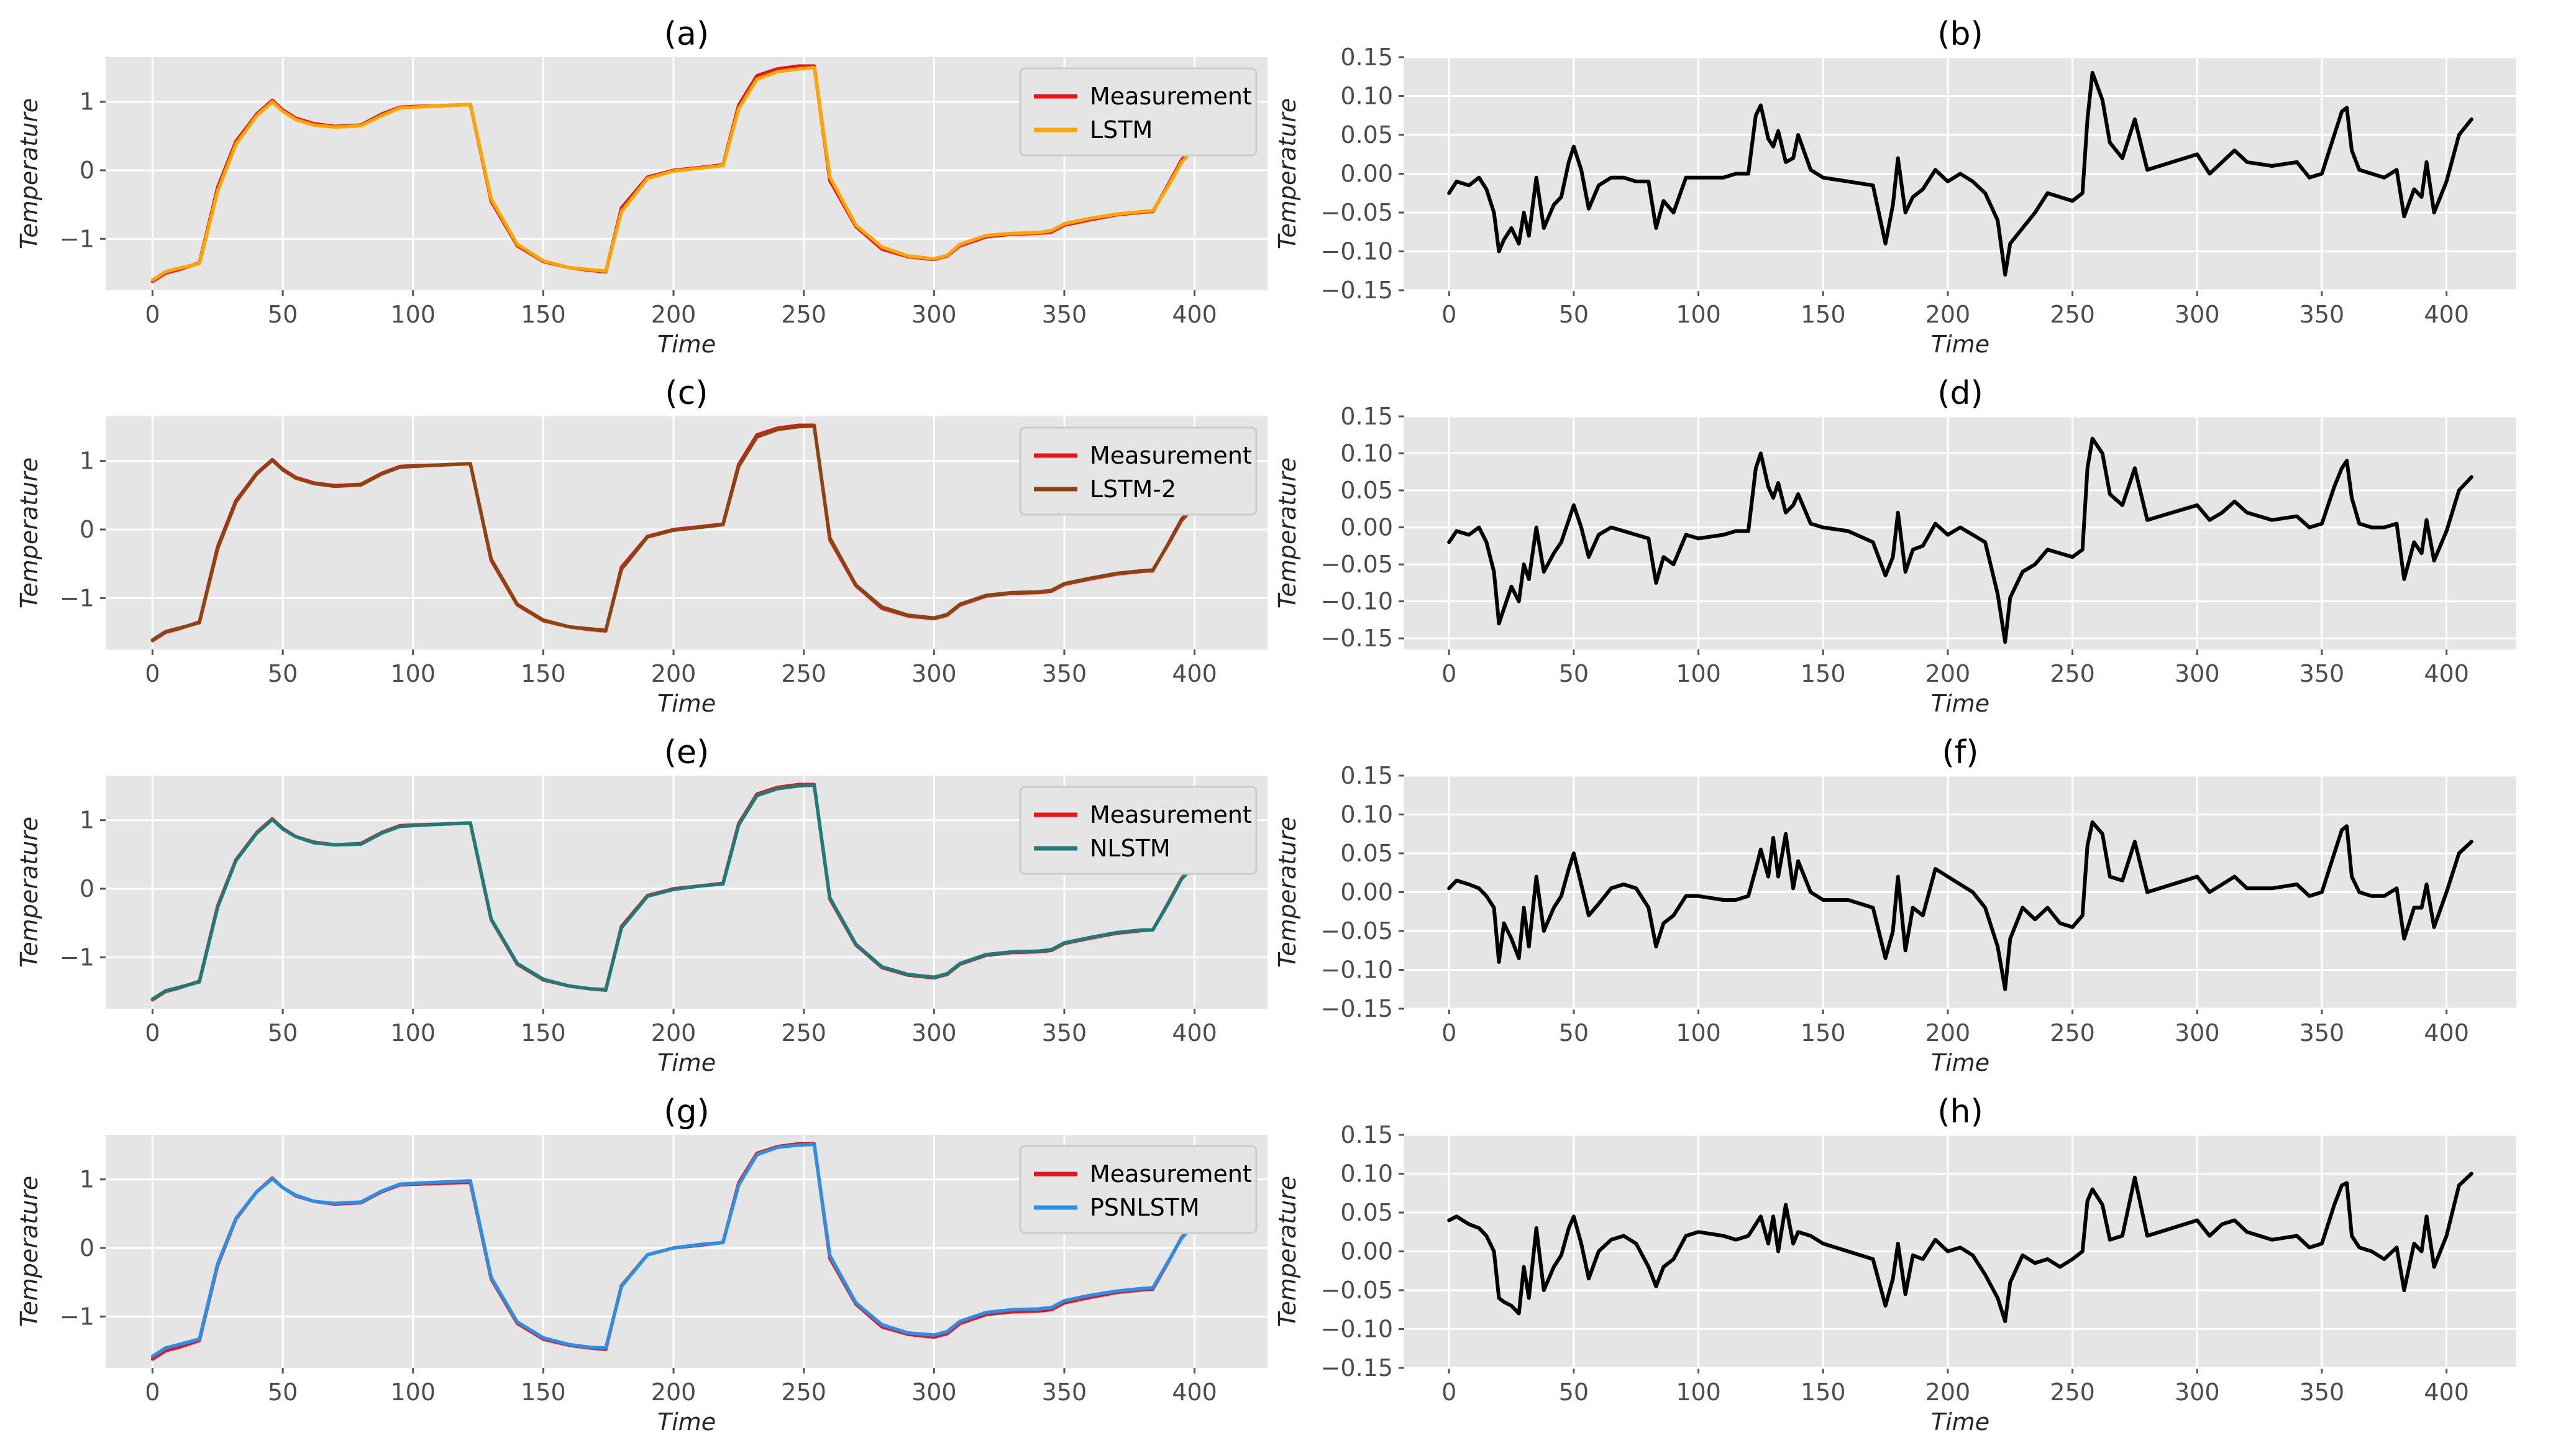  I want to click on subplot-title: (c), so click(686, 393).